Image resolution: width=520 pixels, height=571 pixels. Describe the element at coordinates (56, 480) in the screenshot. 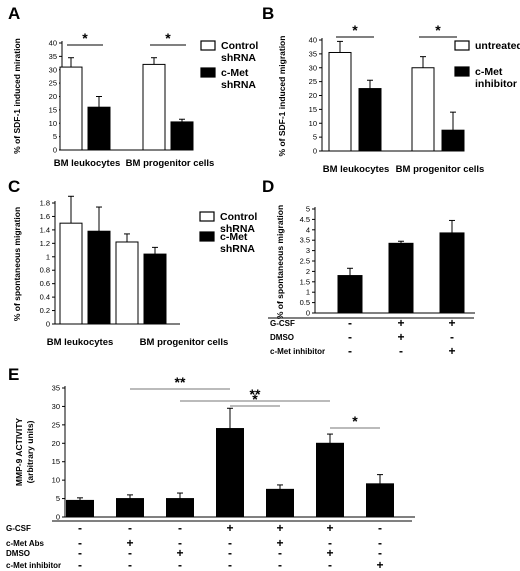

I see `panel-e-y-tick-label: 10` at that location.